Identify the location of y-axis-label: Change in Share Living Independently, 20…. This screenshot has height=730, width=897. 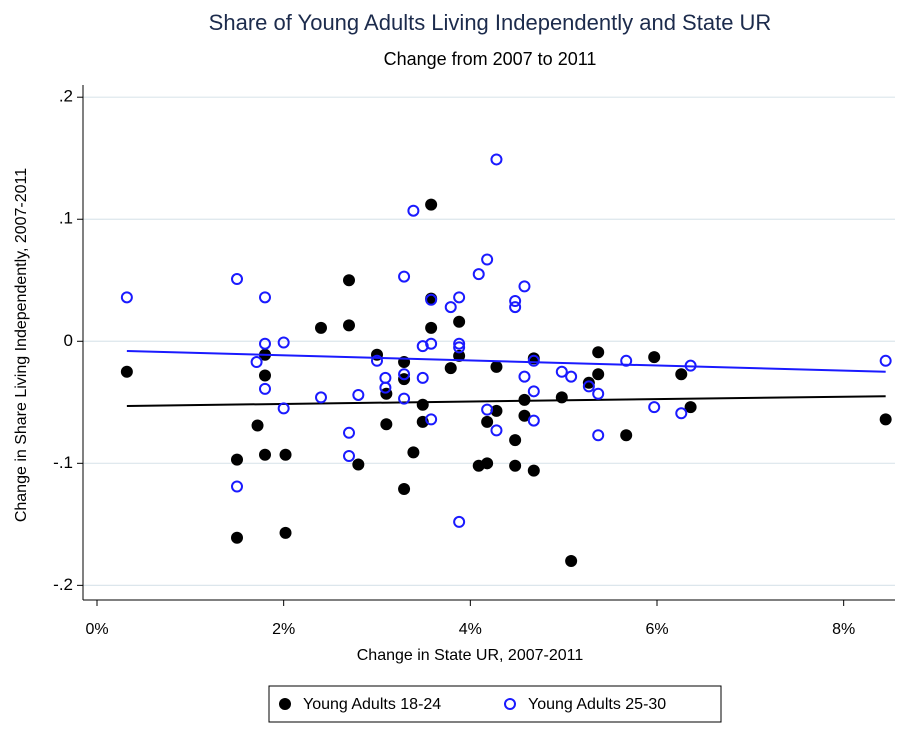
(21, 345).